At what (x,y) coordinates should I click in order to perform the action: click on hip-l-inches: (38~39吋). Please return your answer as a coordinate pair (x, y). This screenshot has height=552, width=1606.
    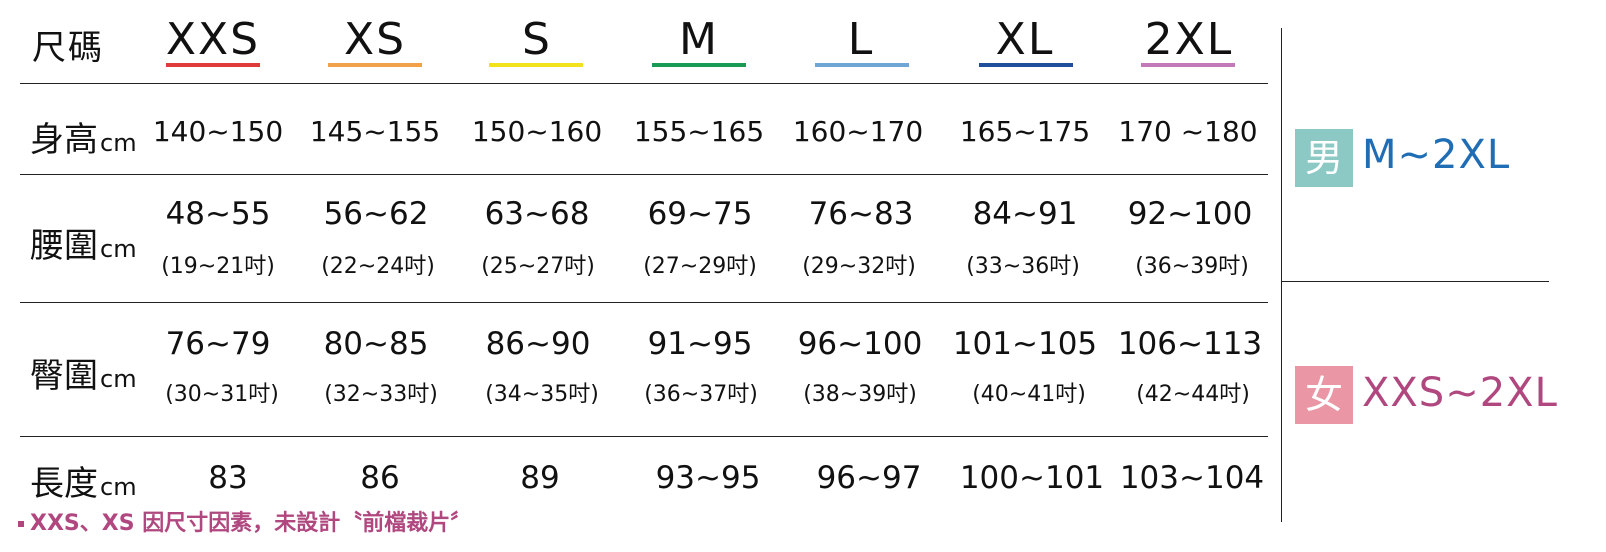
    Looking at the image, I should click on (860, 394).